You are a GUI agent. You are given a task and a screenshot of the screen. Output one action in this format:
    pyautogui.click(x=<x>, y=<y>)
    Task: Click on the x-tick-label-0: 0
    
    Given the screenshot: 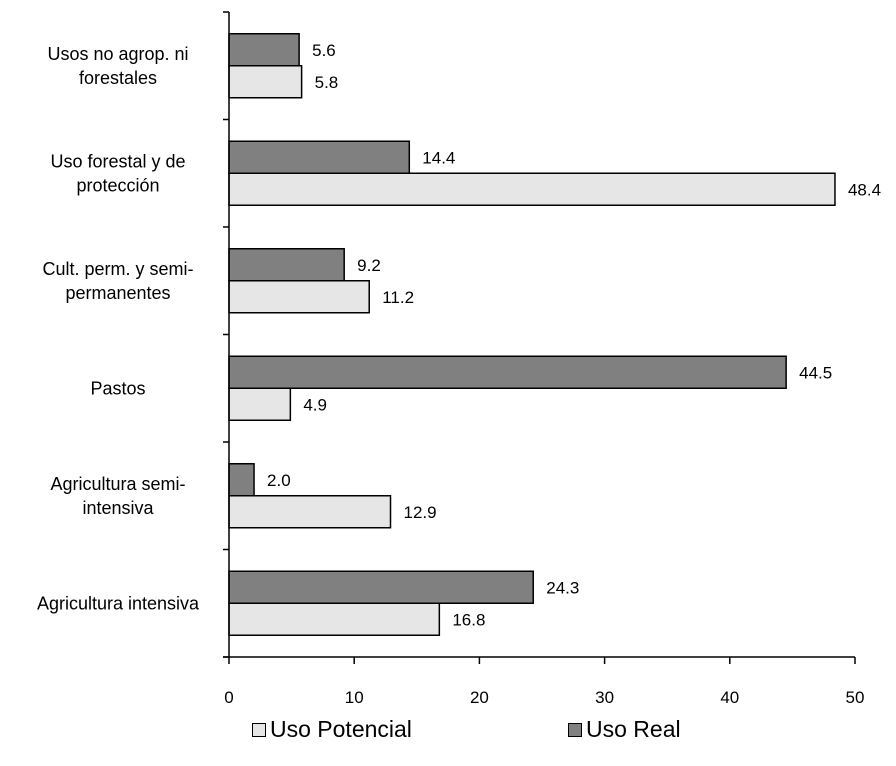 What is the action you would take?
    pyautogui.click(x=228, y=697)
    